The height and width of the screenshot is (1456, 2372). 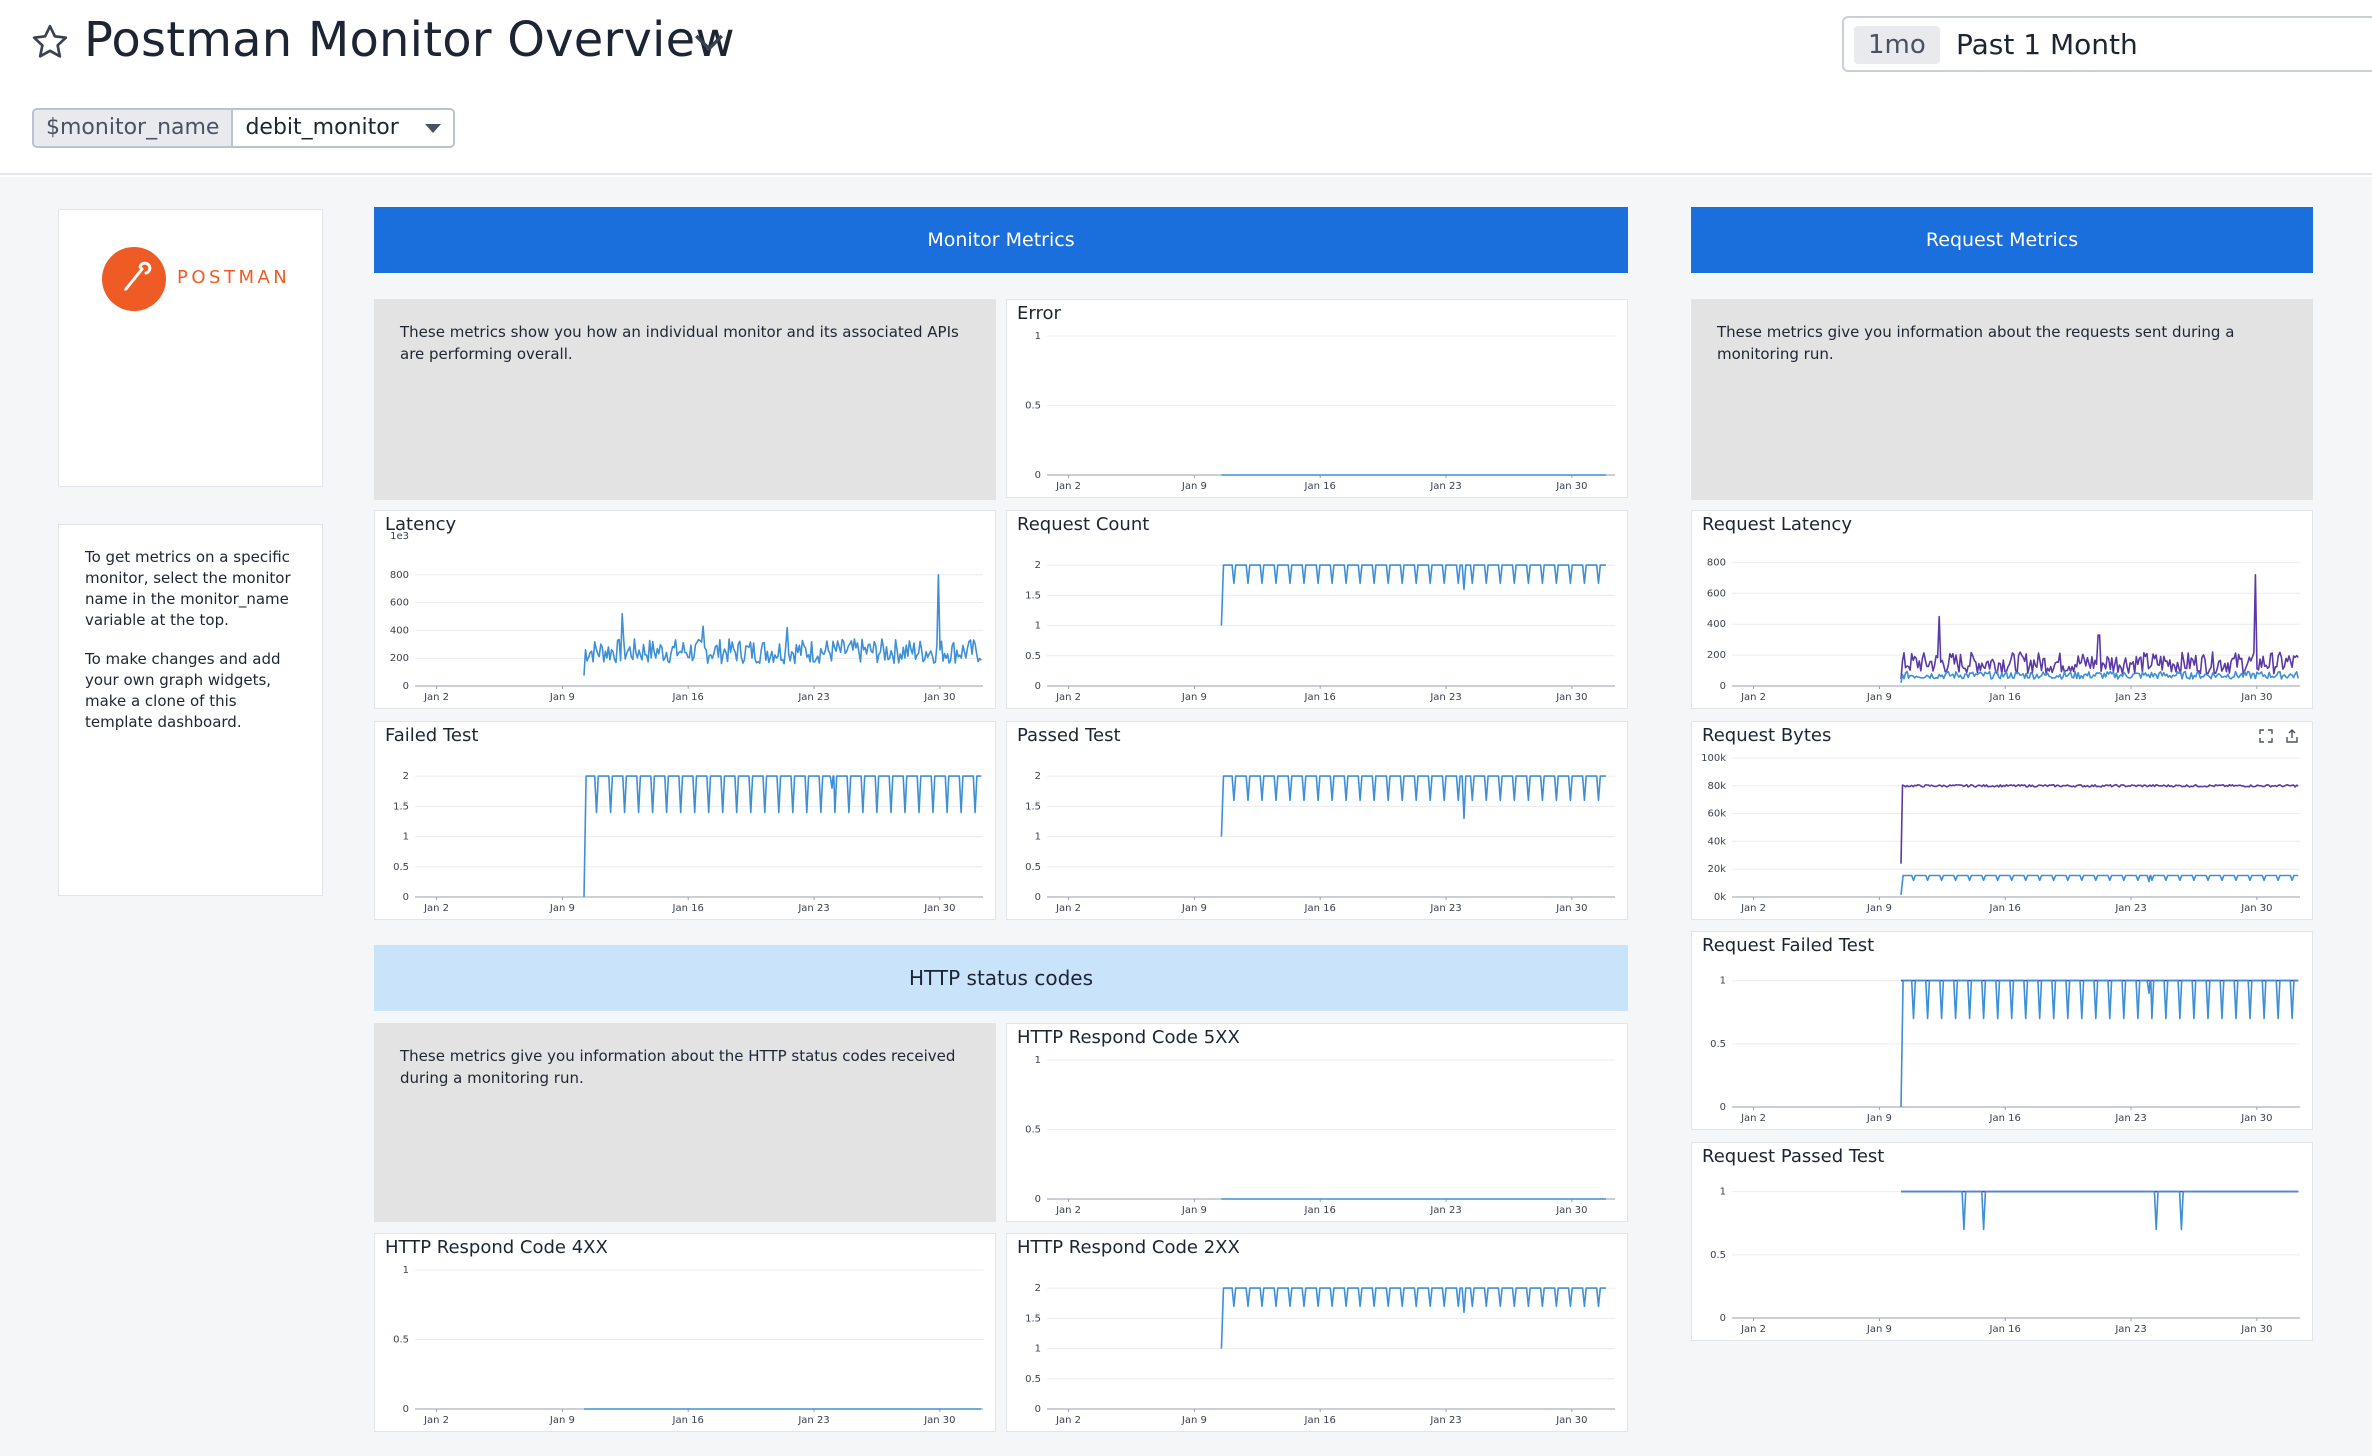 I want to click on caret-down-icon, so click(x=433, y=128).